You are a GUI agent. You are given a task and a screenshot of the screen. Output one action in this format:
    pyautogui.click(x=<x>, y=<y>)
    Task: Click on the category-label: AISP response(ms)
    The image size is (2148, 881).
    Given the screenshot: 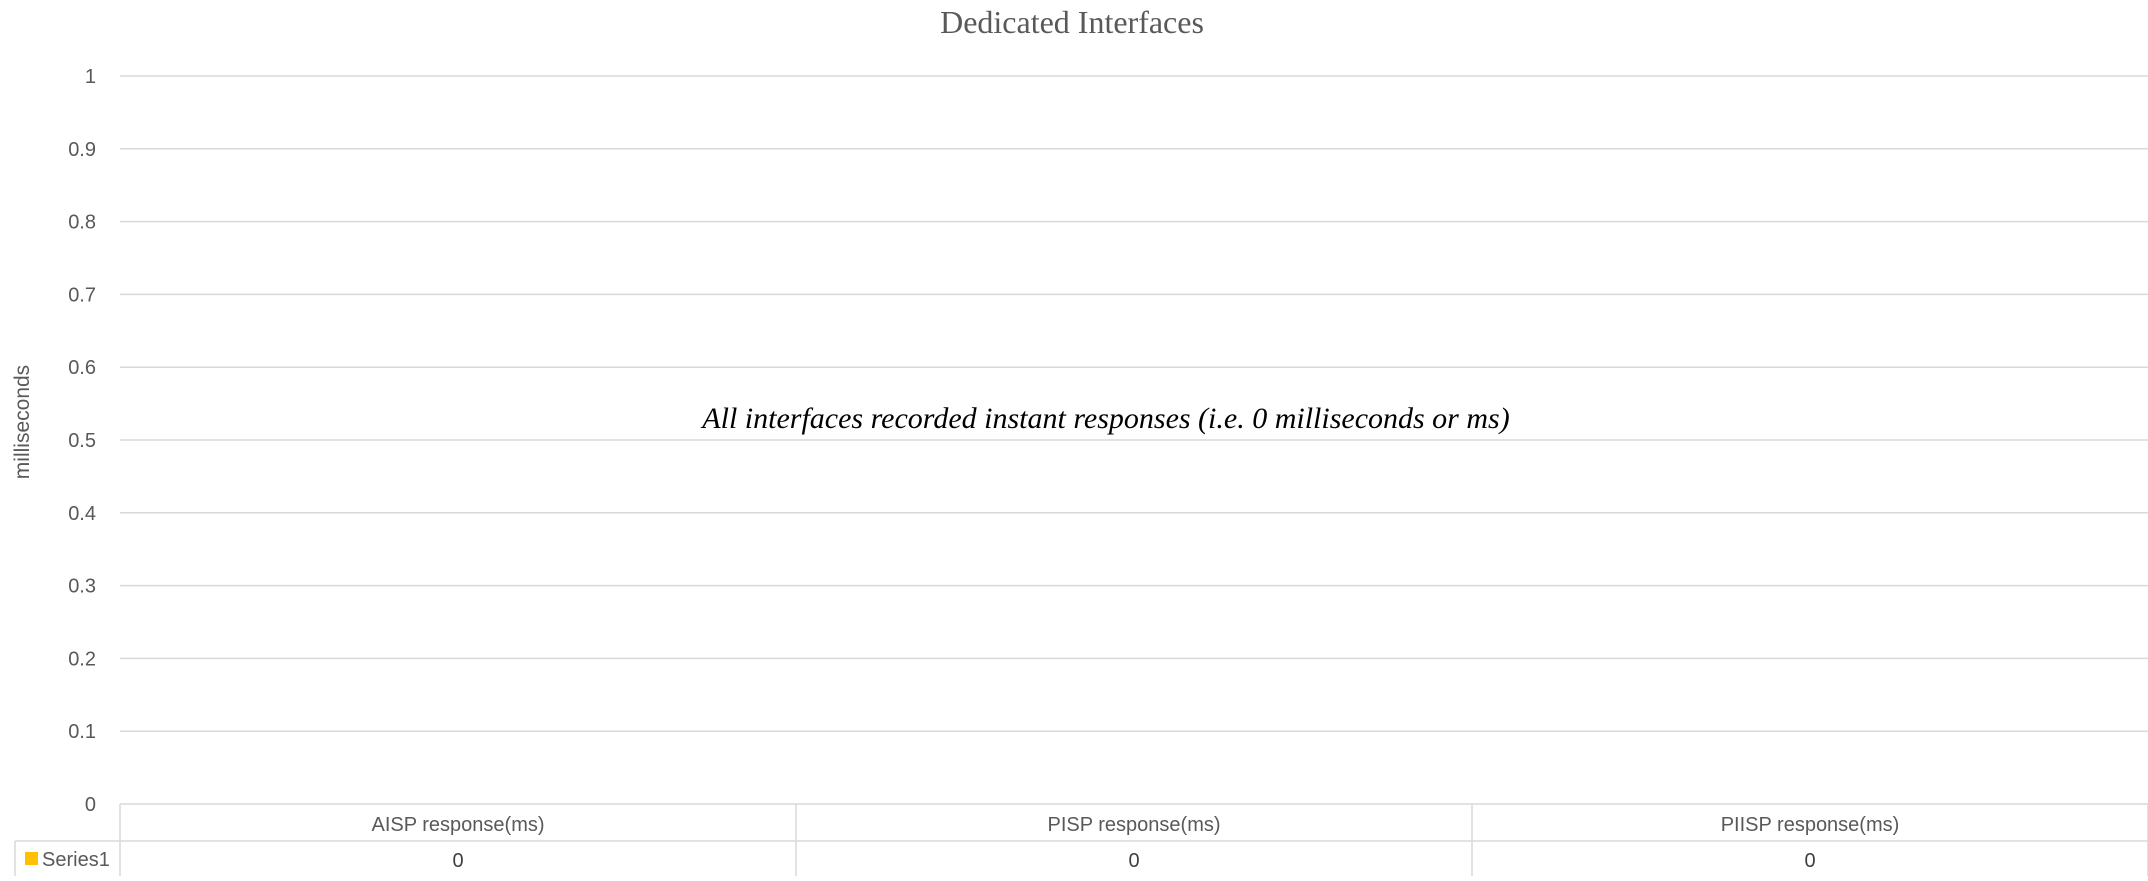 What is the action you would take?
    pyautogui.click(x=457, y=825)
    